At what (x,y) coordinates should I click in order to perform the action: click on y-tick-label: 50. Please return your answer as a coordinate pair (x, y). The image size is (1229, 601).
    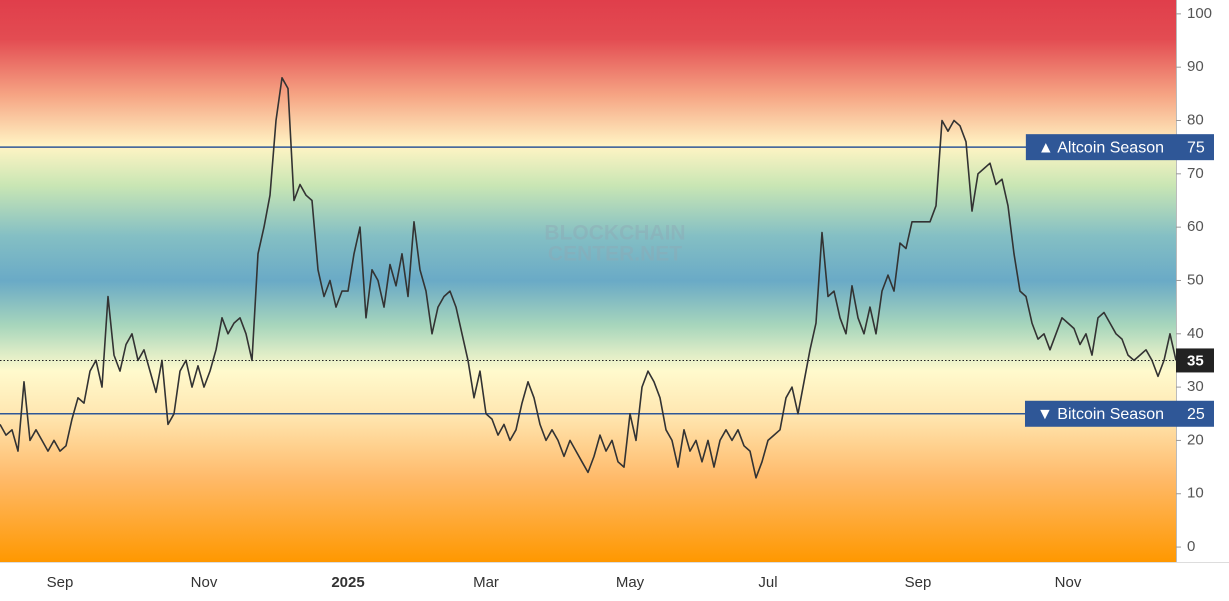
    Looking at the image, I should click on (1195, 279).